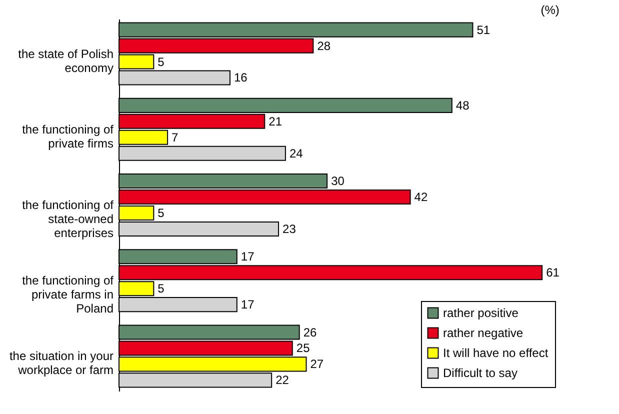 Image resolution: width=619 pixels, height=414 pixels. I want to click on data-label: 21, so click(275, 121).